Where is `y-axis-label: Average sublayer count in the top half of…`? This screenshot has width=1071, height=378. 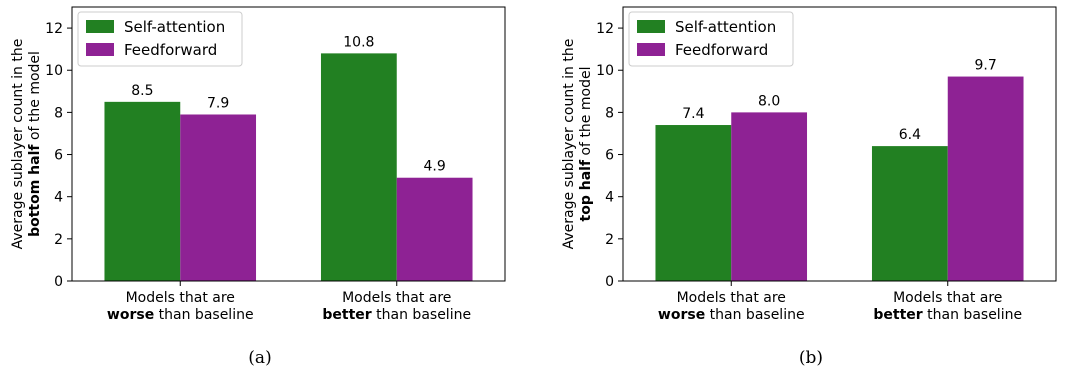 y-axis-label: Average sublayer count in the top half of… is located at coordinates (577, 144).